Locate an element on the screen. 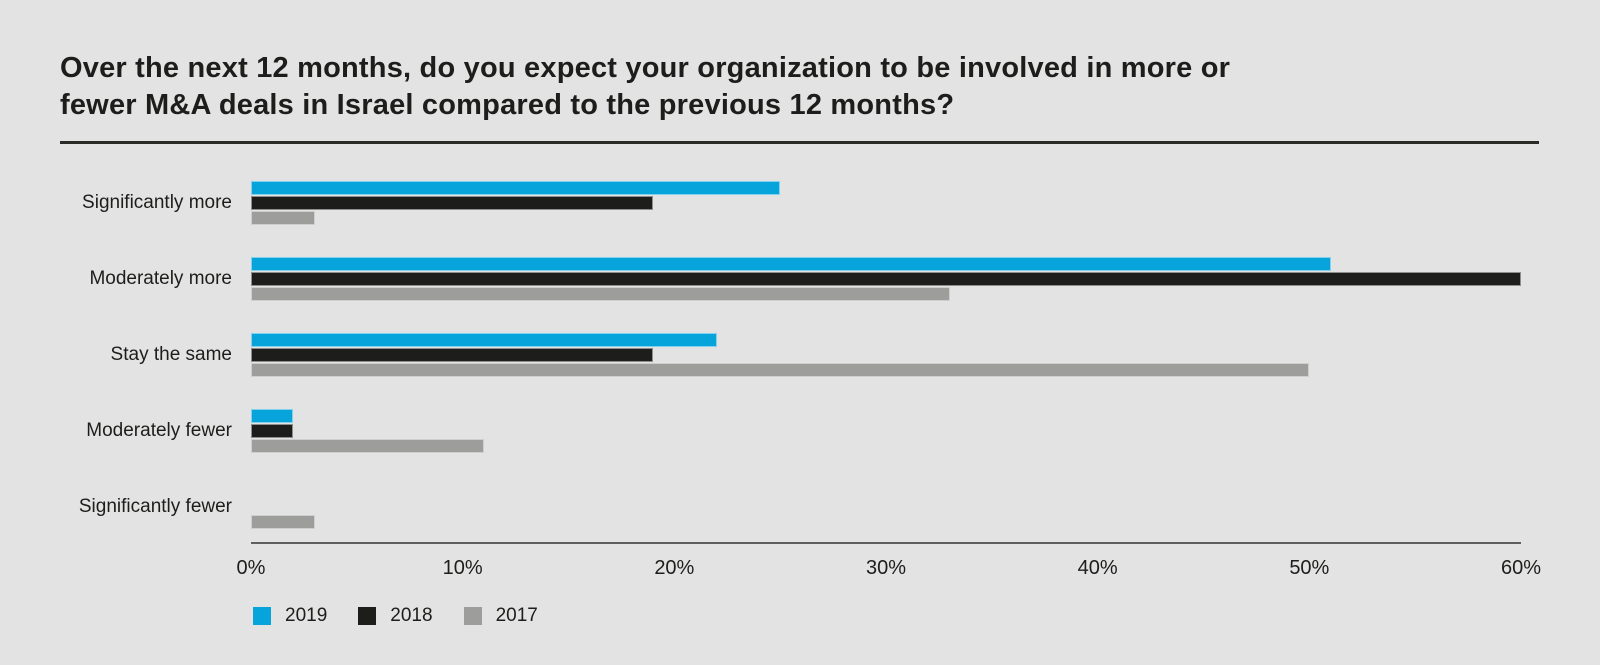 Image resolution: width=1600 pixels, height=665 pixels. legend-swatch-2019 is located at coordinates (262, 616).